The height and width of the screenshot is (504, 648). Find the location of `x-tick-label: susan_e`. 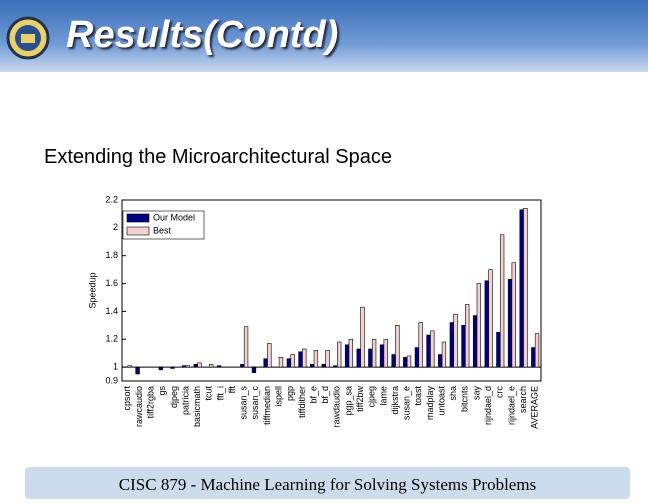

x-tick-label: susan_e is located at coordinates (407, 403).